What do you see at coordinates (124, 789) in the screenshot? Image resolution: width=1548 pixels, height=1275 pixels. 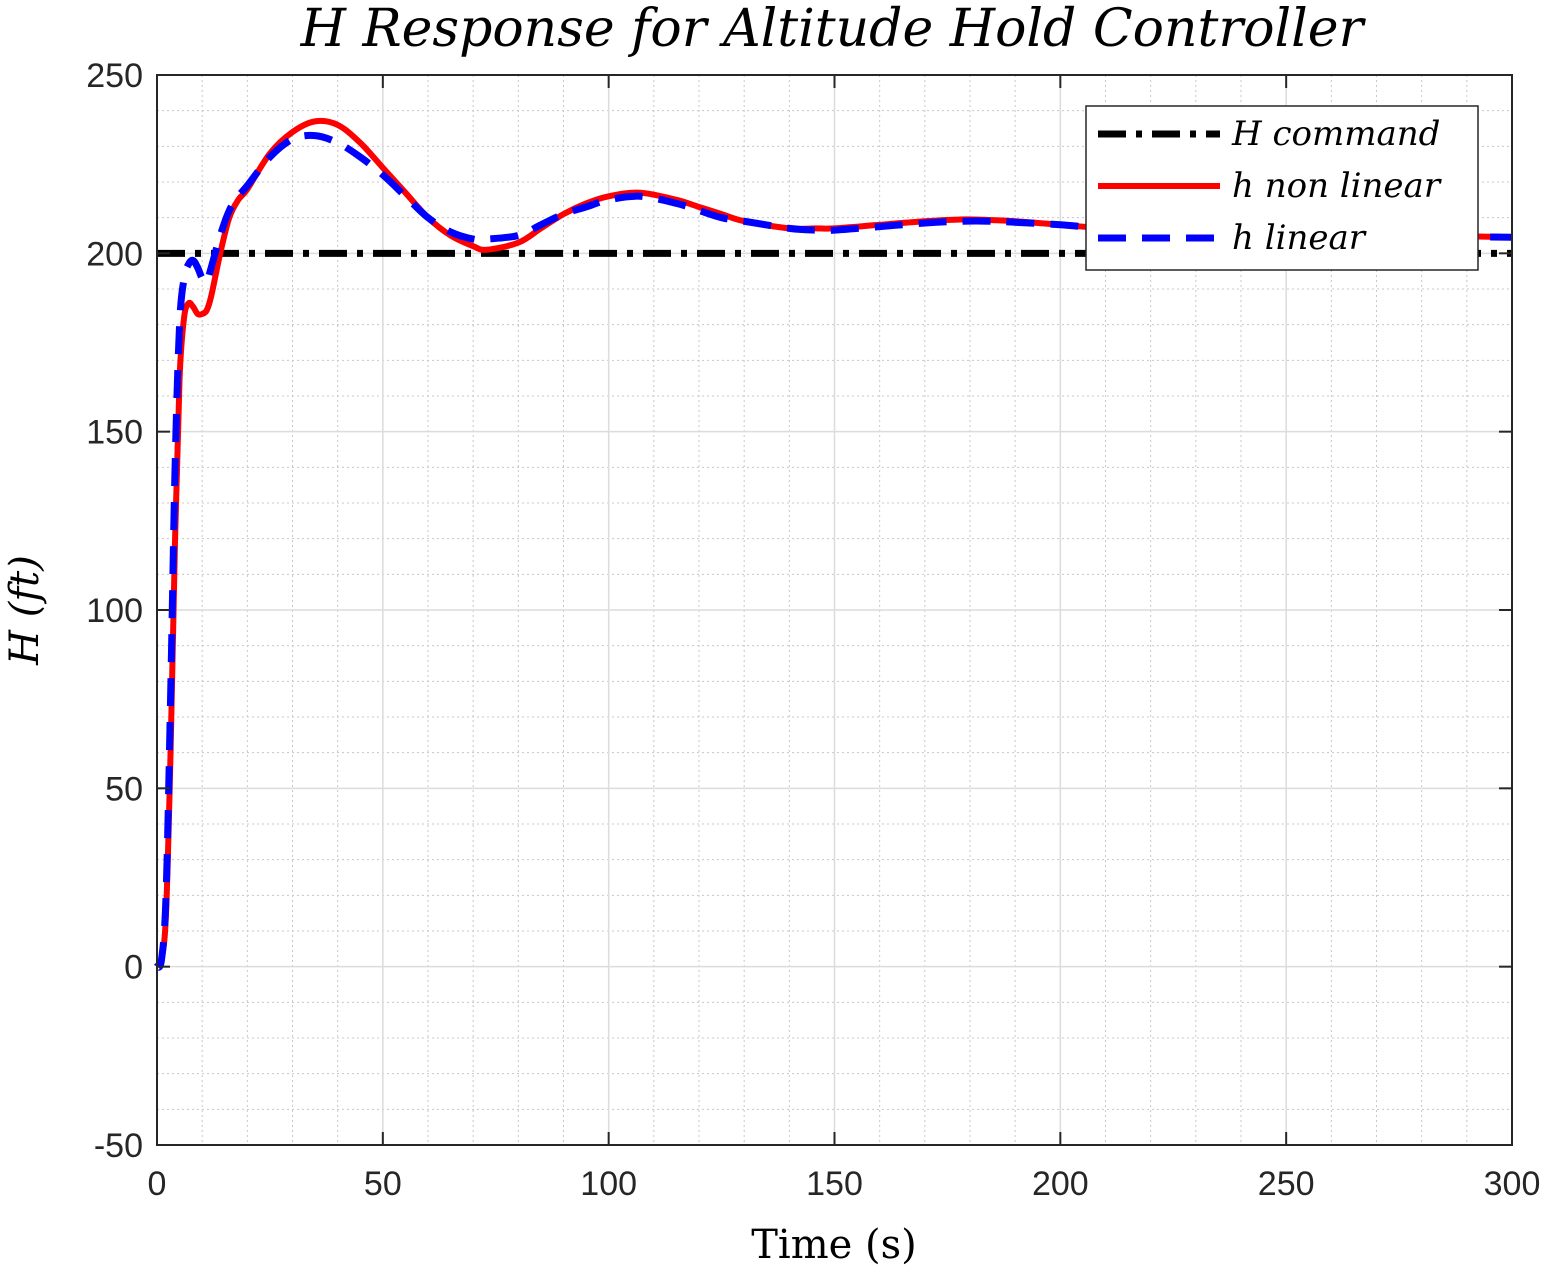 I see `y-tick-label: 50` at bounding box center [124, 789].